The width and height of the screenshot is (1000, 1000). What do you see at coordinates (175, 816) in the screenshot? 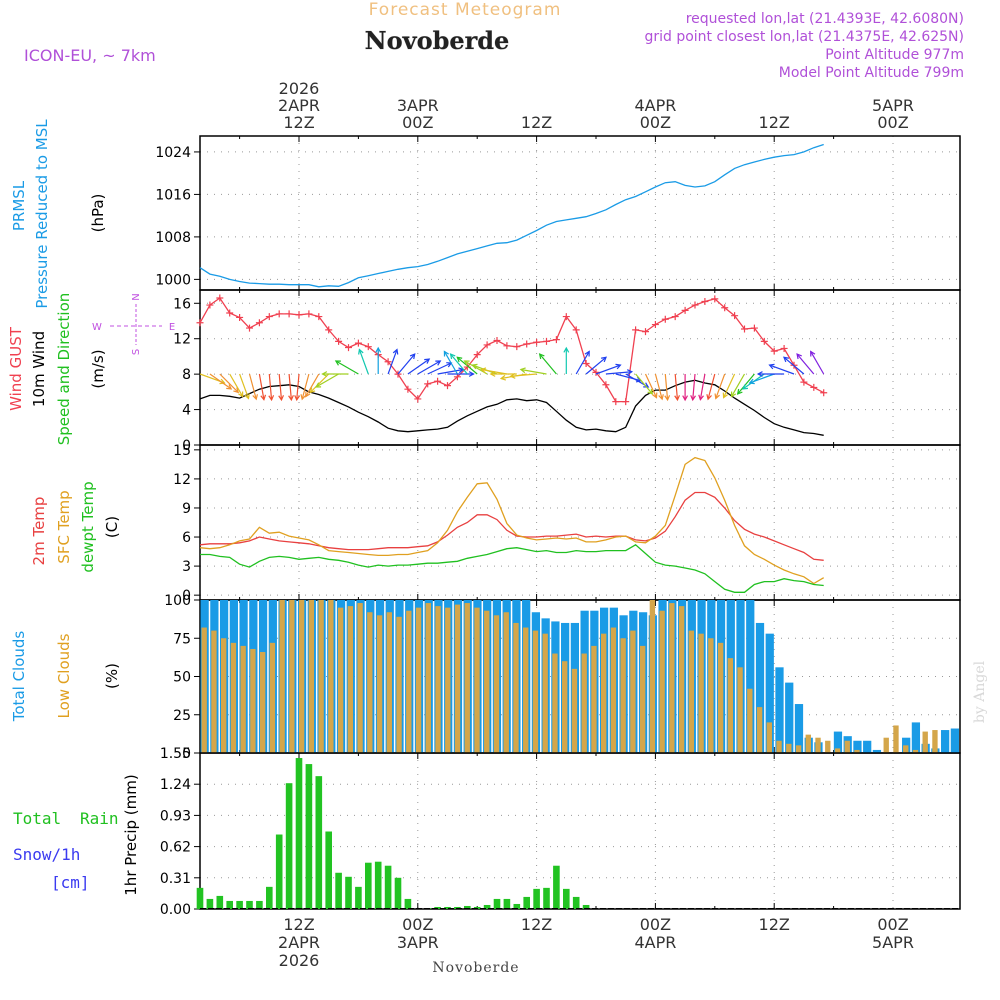
I see `y-tick-label: 0.93` at bounding box center [175, 816].